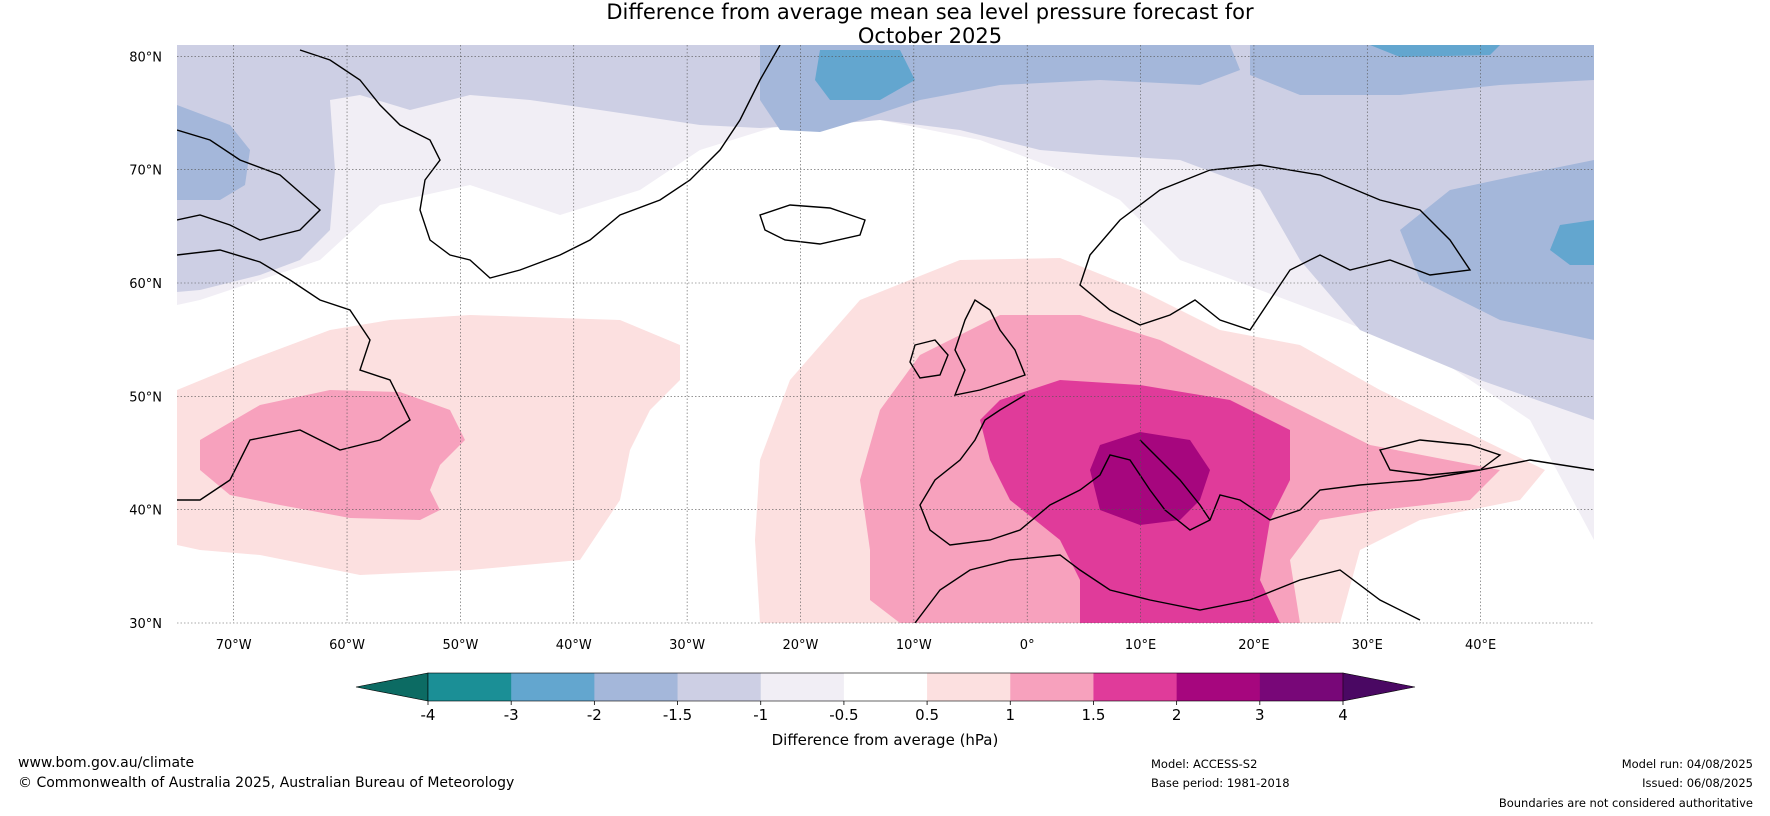 The image size is (1770, 816). I want to click on footer-base-period: Base period: 1981-2018, so click(1220, 783).